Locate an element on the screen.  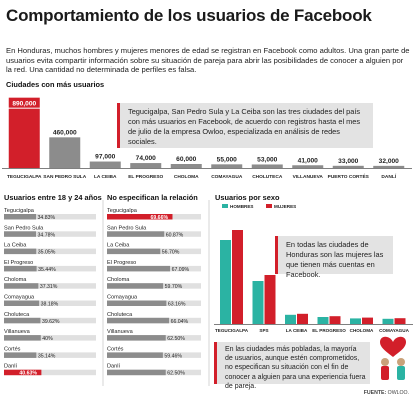
city-category-label: TEGUCIGALPA is located at coordinates (24, 177).